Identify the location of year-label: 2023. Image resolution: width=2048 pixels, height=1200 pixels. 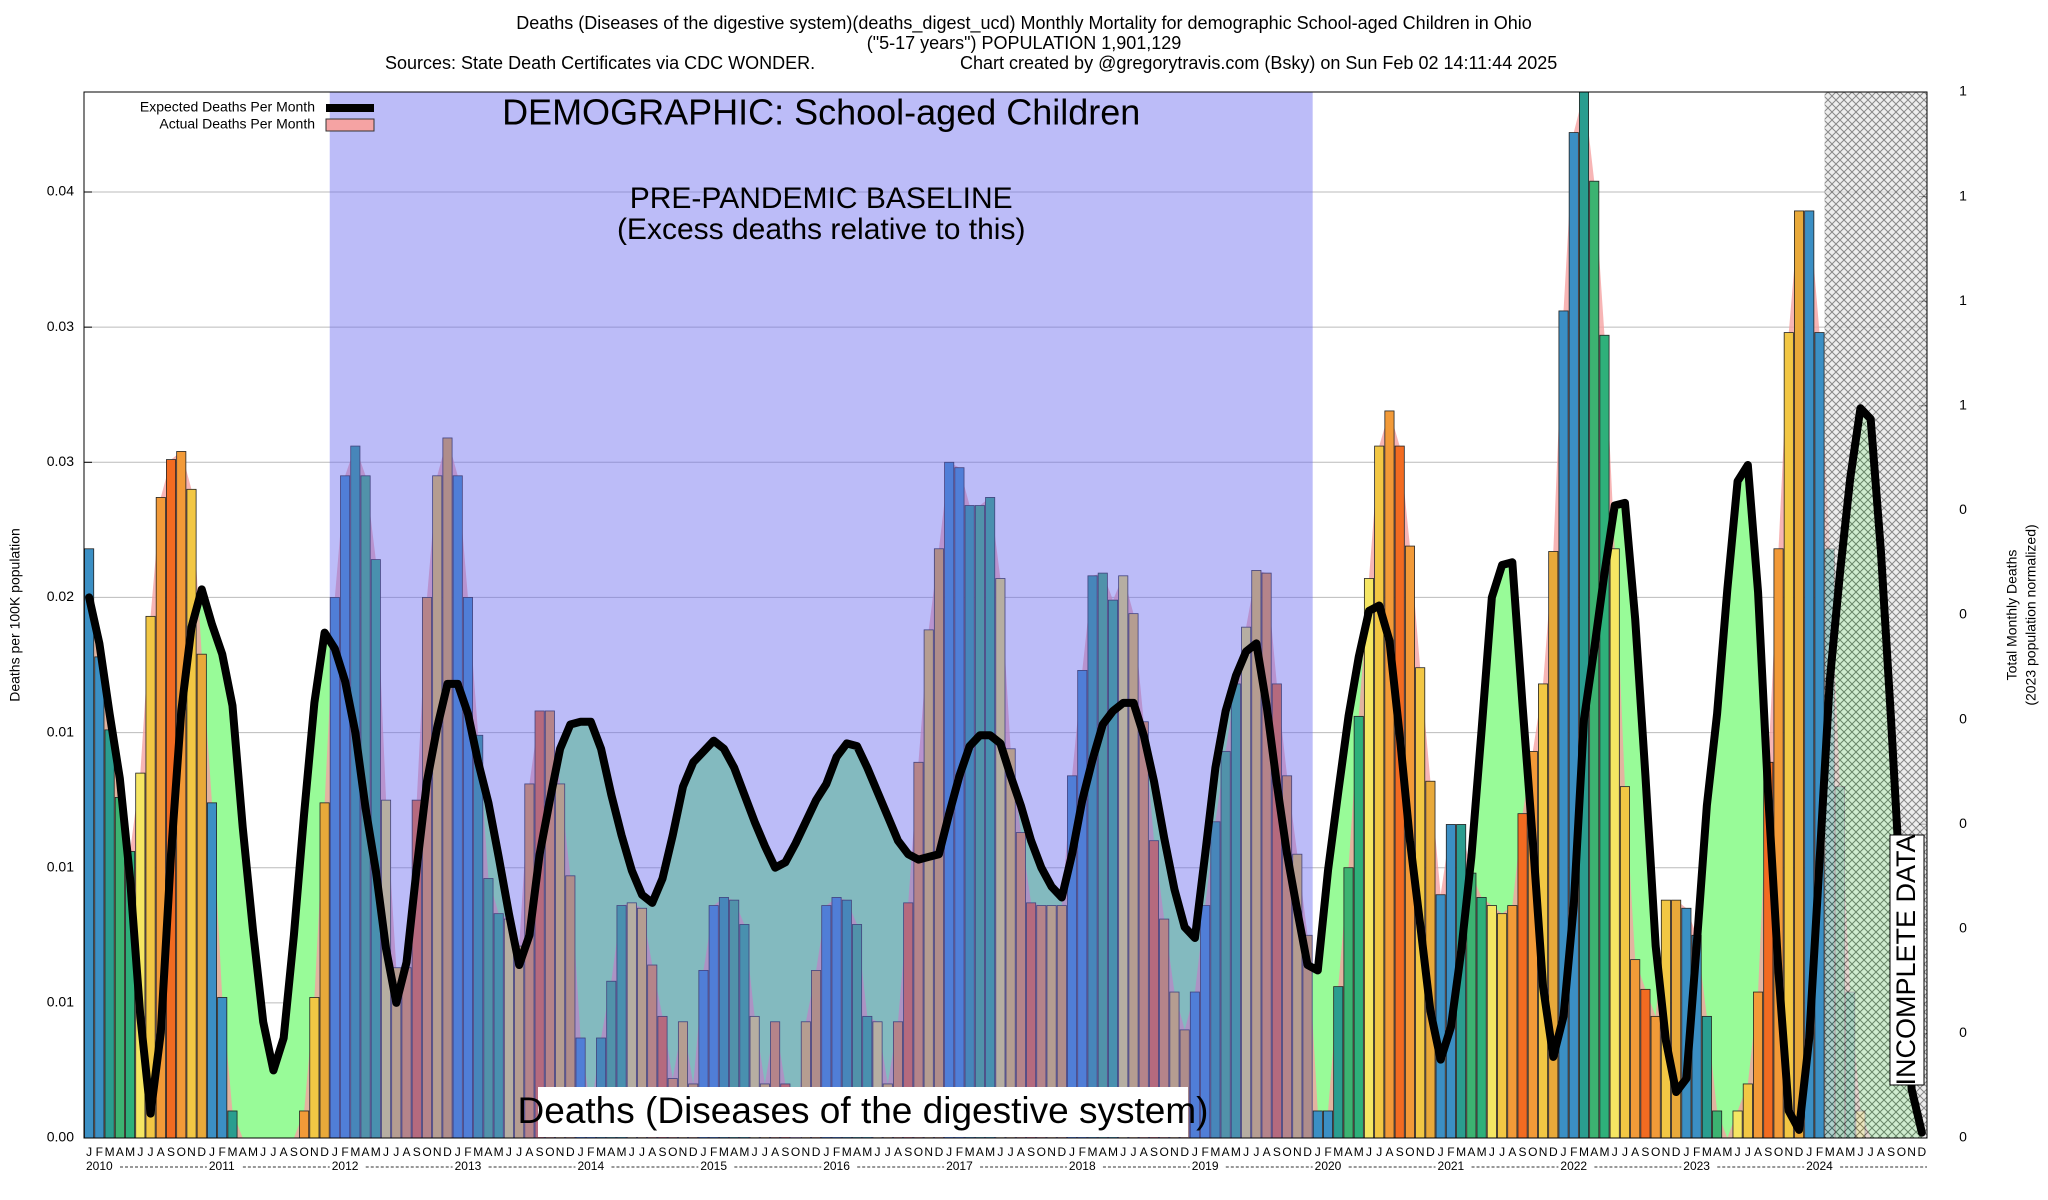
(1696, 1166).